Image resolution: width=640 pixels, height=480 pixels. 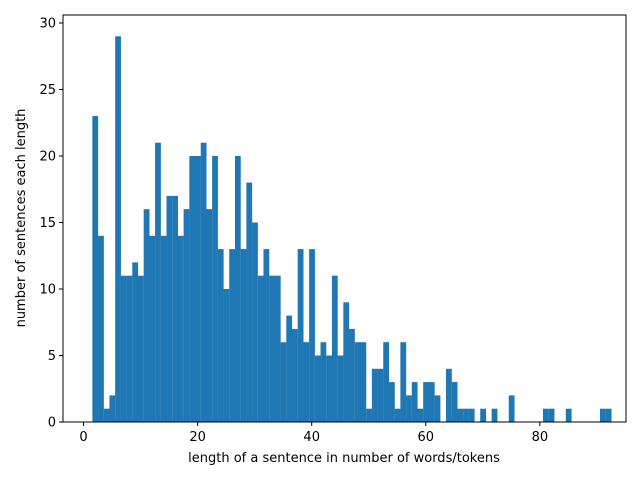 I want to click on y-axis-ticks: 0 5 10 15 20 25 30, so click(x=51, y=223).